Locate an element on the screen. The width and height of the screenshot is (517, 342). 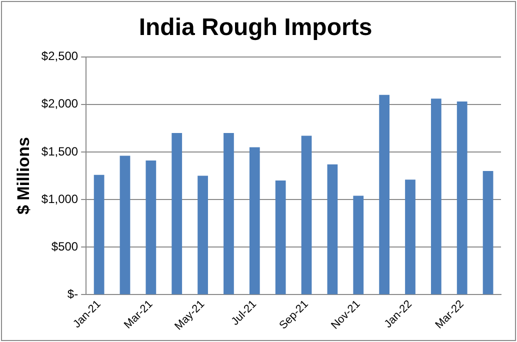
chart-title: India Rough Imports is located at coordinates (255, 28).